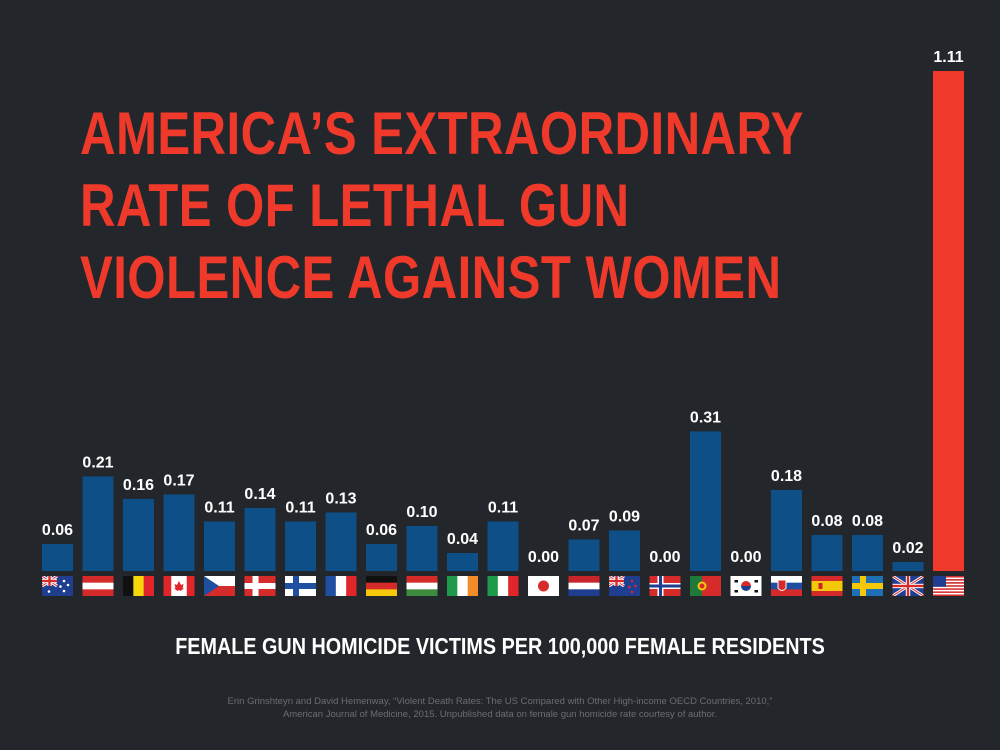 The image size is (1000, 750). Describe the element at coordinates (462, 561) in the screenshot. I see `bar-ireland` at that location.